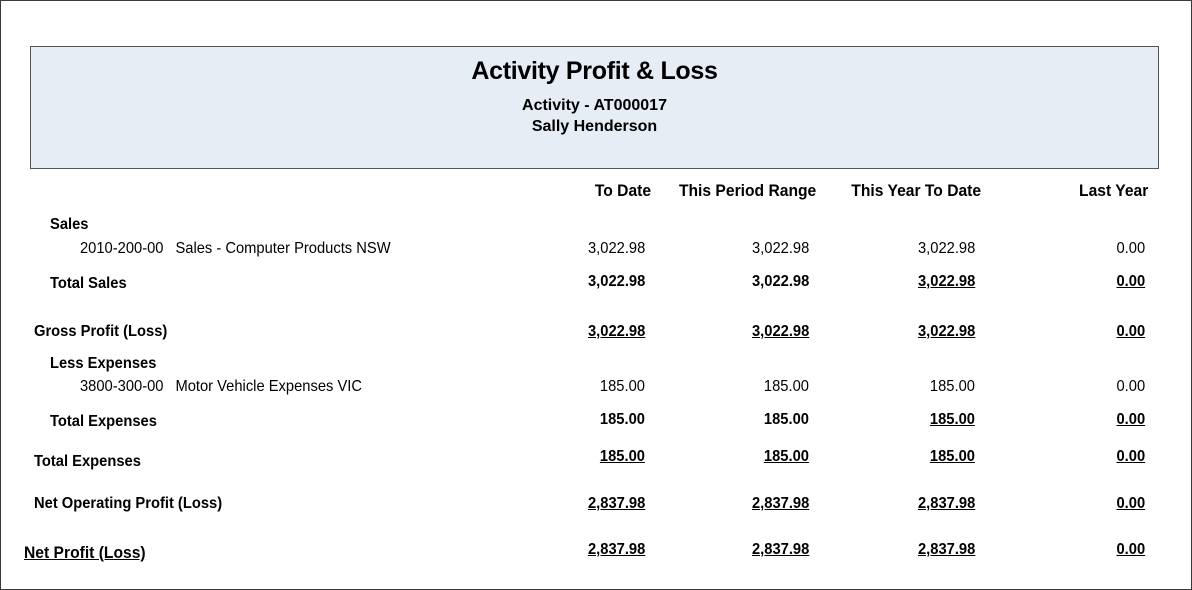  Describe the element at coordinates (952, 386) in the screenshot. I see `expense-item-ytd: 185.00` at that location.